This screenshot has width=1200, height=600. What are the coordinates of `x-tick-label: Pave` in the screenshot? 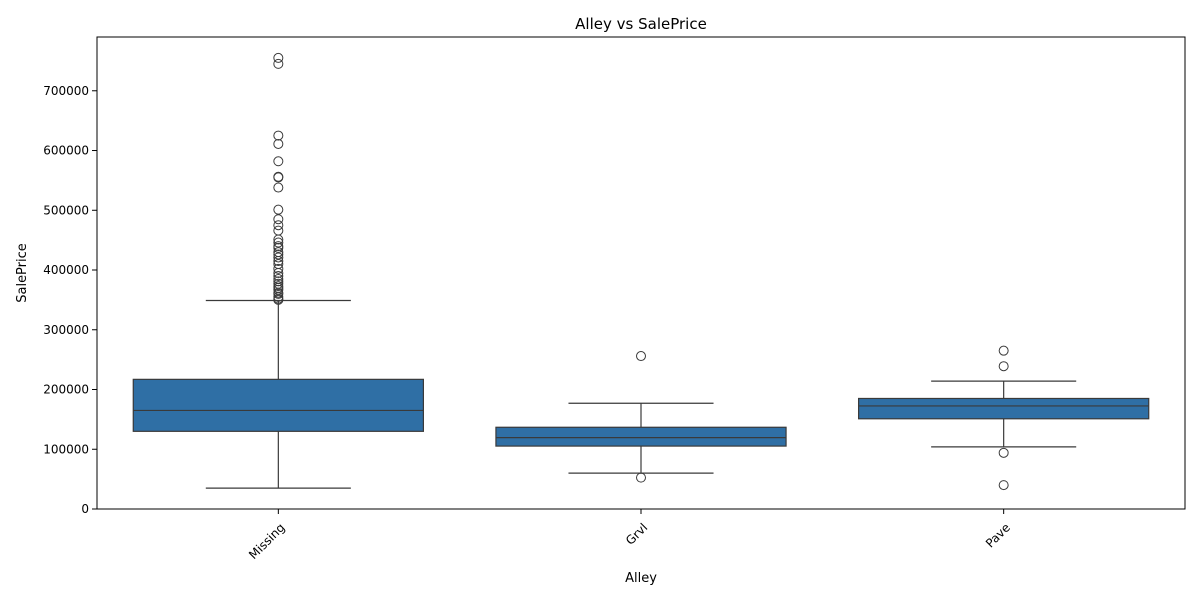 It's located at (998, 535).